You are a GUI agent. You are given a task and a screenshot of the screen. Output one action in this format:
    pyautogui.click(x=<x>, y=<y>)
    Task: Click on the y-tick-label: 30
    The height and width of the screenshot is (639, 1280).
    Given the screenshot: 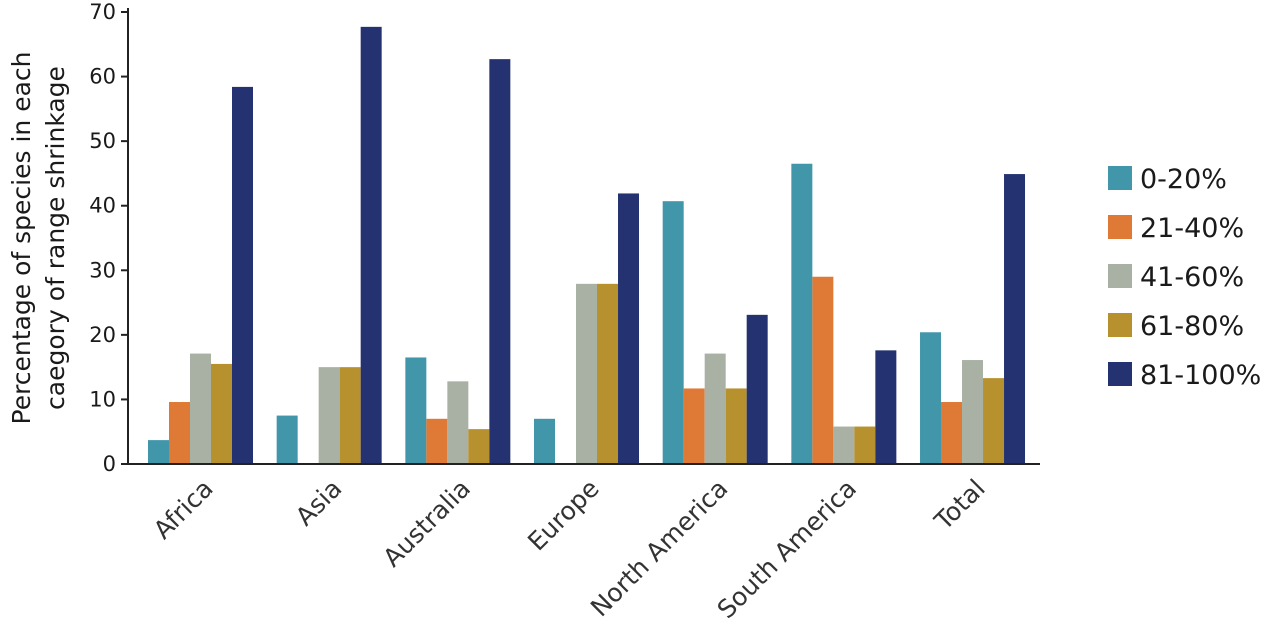 What is the action you would take?
    pyautogui.click(x=102, y=270)
    